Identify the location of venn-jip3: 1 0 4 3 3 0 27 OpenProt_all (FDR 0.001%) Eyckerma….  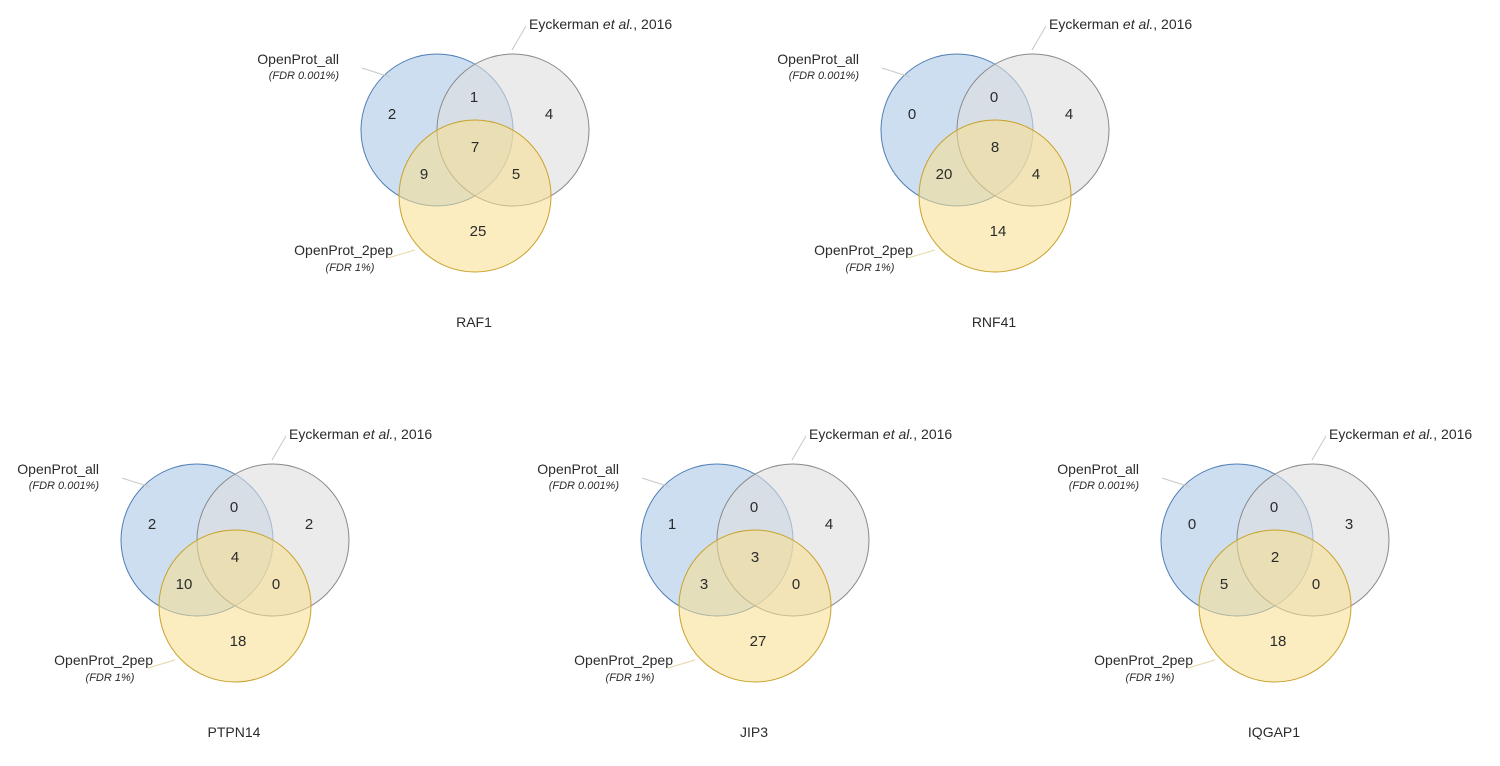
(744, 583).